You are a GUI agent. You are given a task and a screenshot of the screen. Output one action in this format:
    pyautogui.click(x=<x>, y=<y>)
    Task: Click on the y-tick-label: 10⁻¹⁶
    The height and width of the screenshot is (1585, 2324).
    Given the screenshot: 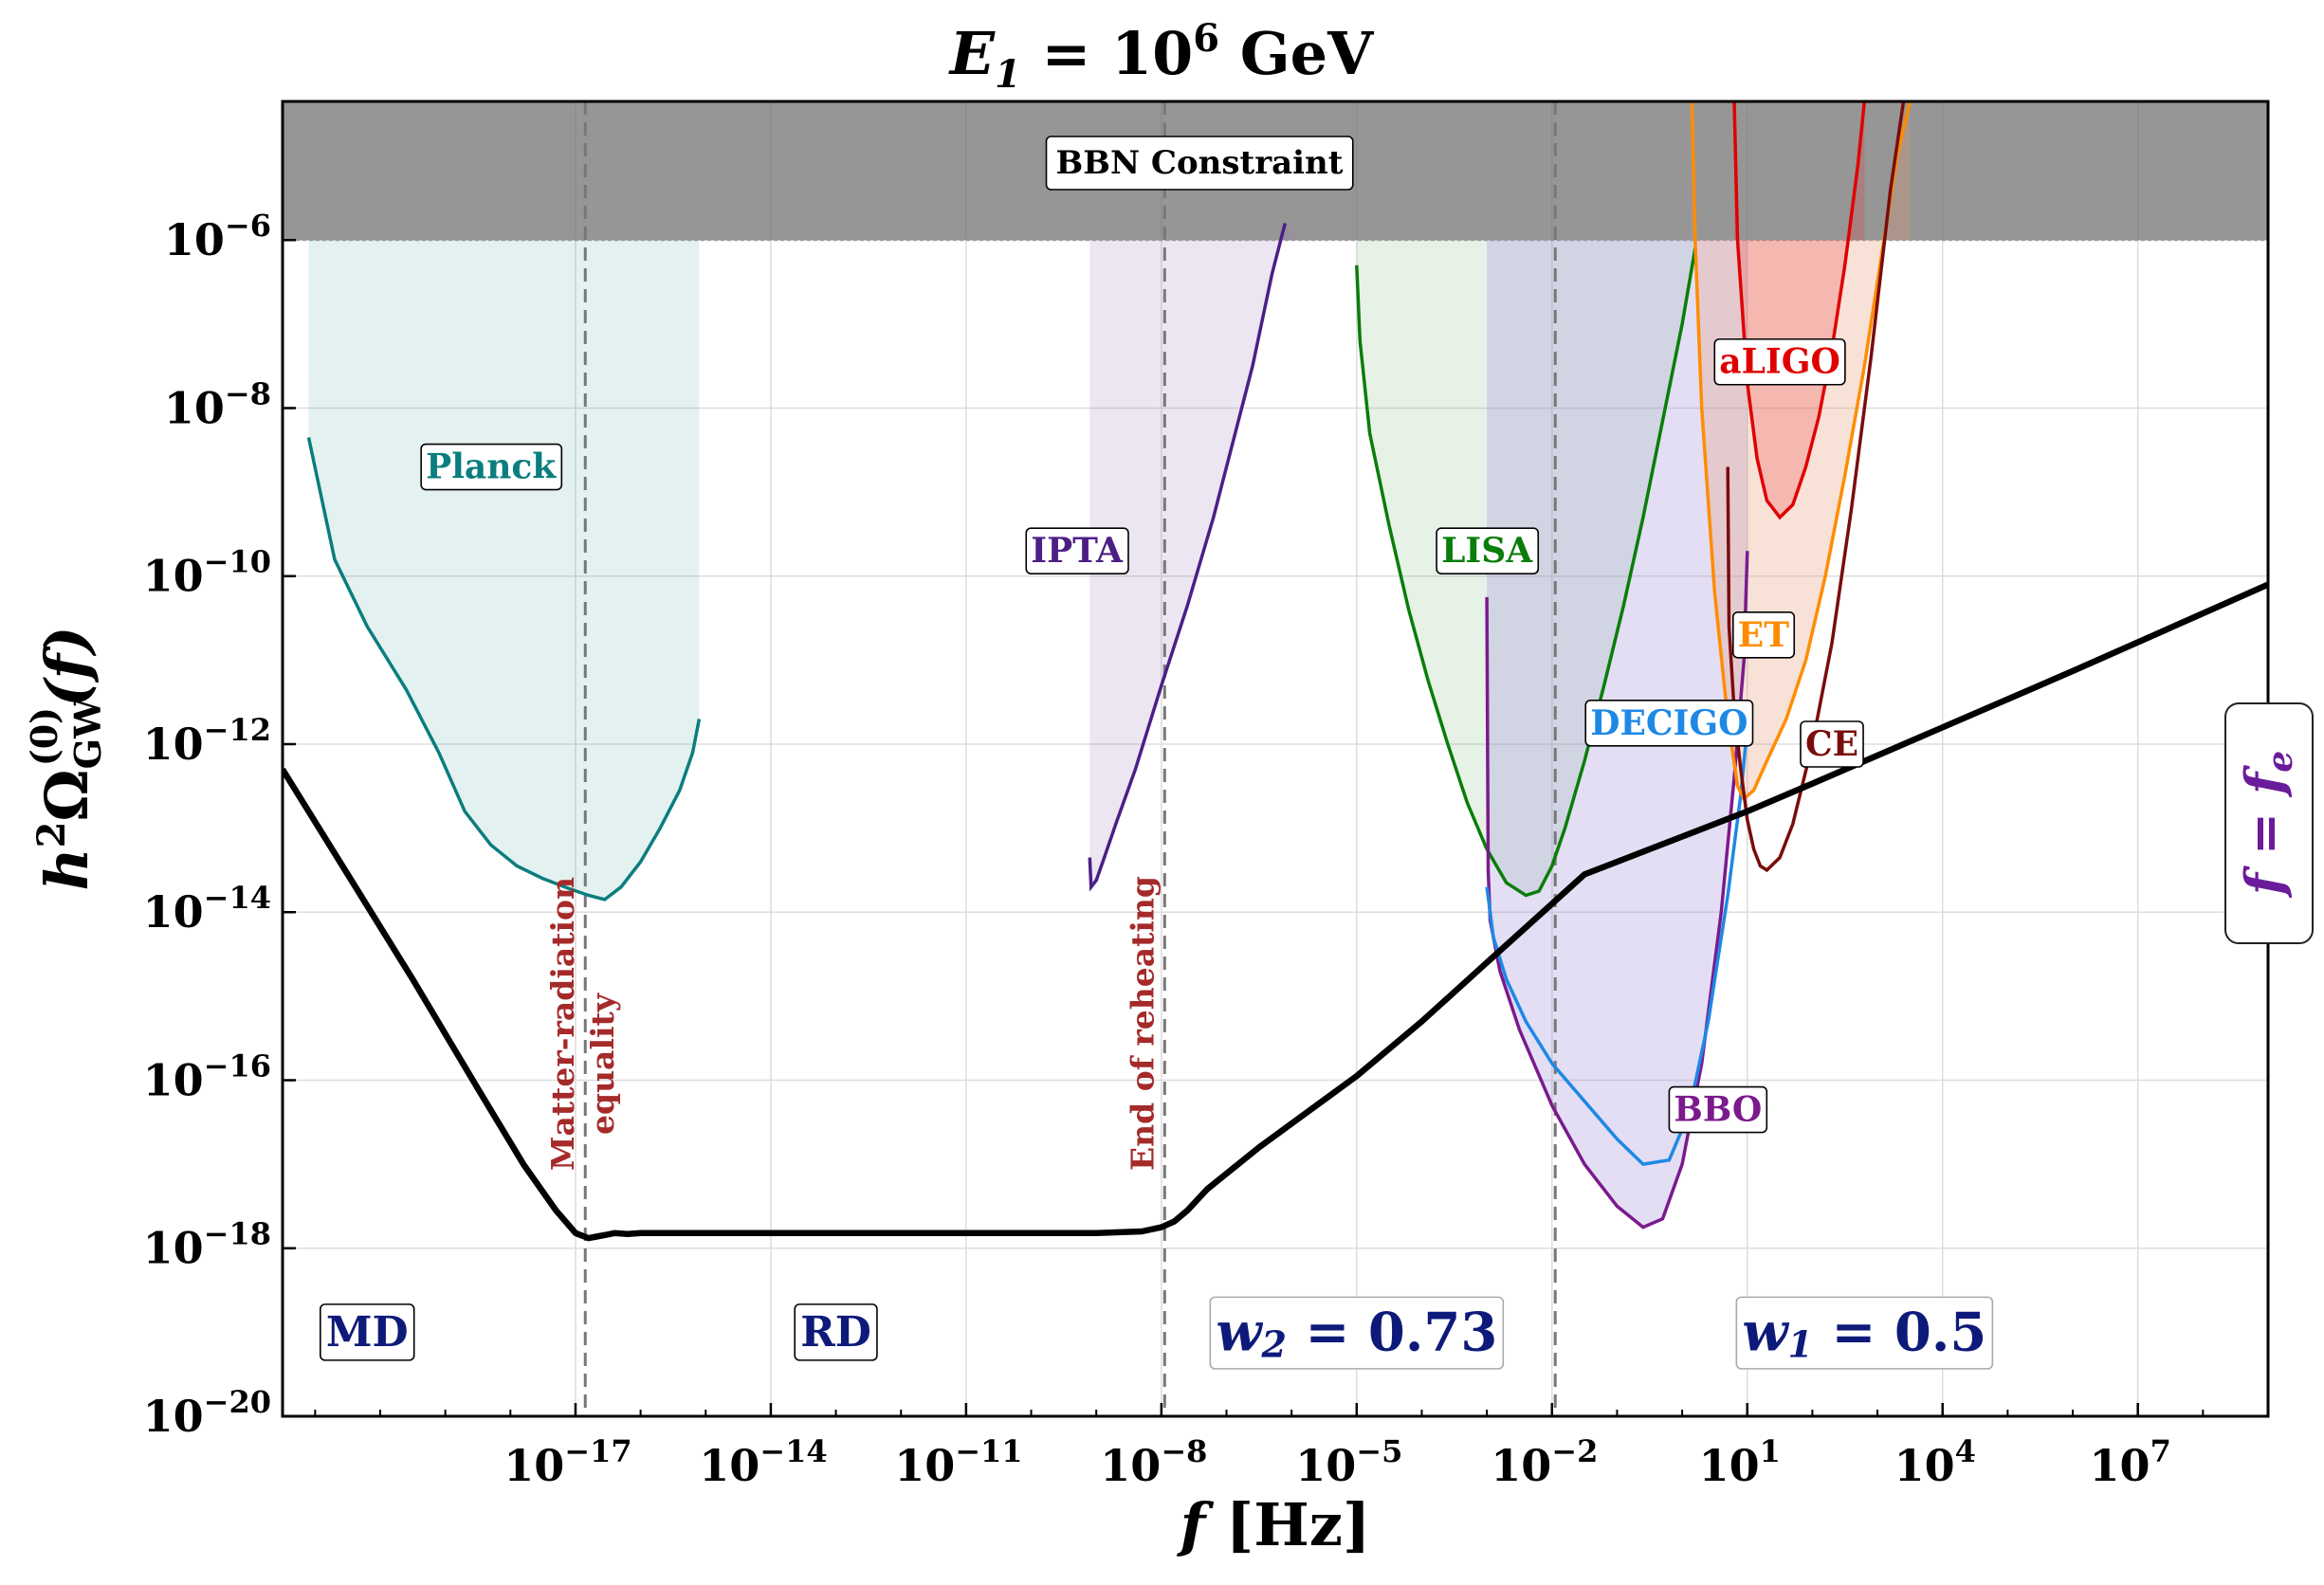 What is the action you would take?
    pyautogui.click(x=207, y=1076)
    